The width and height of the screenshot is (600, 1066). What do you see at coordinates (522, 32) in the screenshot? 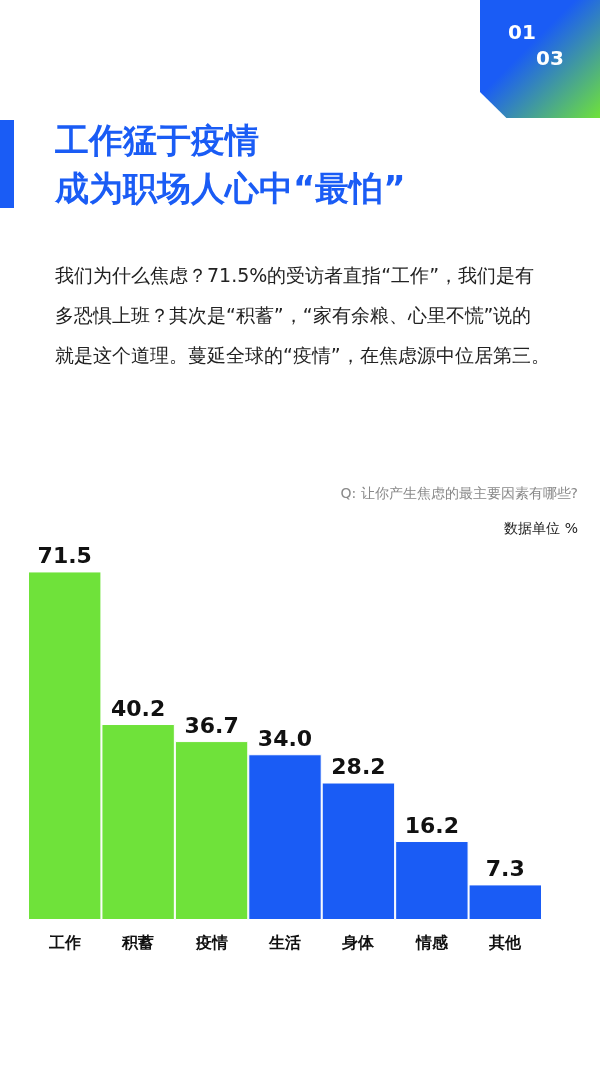
I see `text: 01` at bounding box center [522, 32].